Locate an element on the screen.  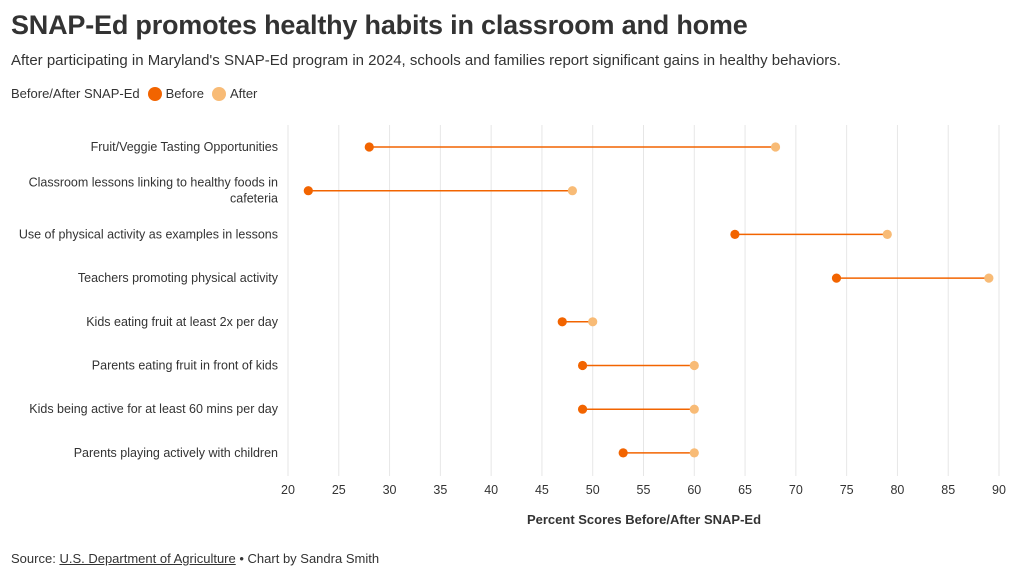
legend-label-before: Before is located at coordinates (184, 93).